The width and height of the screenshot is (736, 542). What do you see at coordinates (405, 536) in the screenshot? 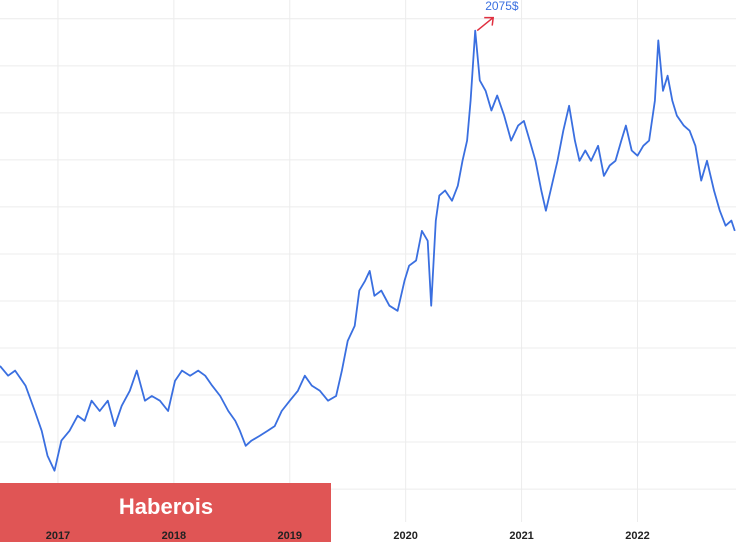
I see `x-tick-label: 2020` at bounding box center [405, 536].